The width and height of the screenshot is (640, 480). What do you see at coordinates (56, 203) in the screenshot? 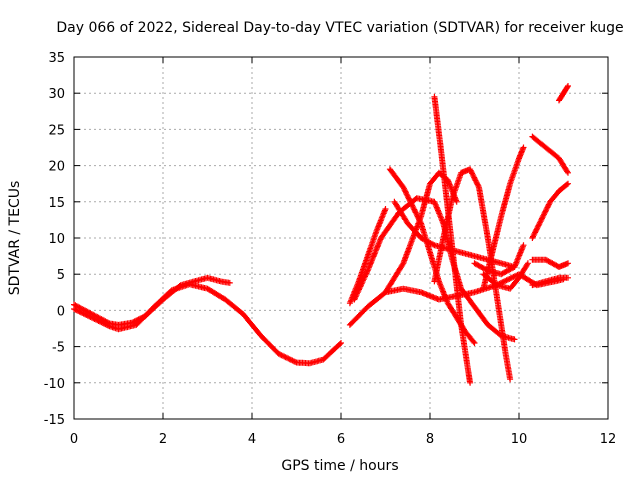
I see `y-tick-label: 15` at bounding box center [56, 203].